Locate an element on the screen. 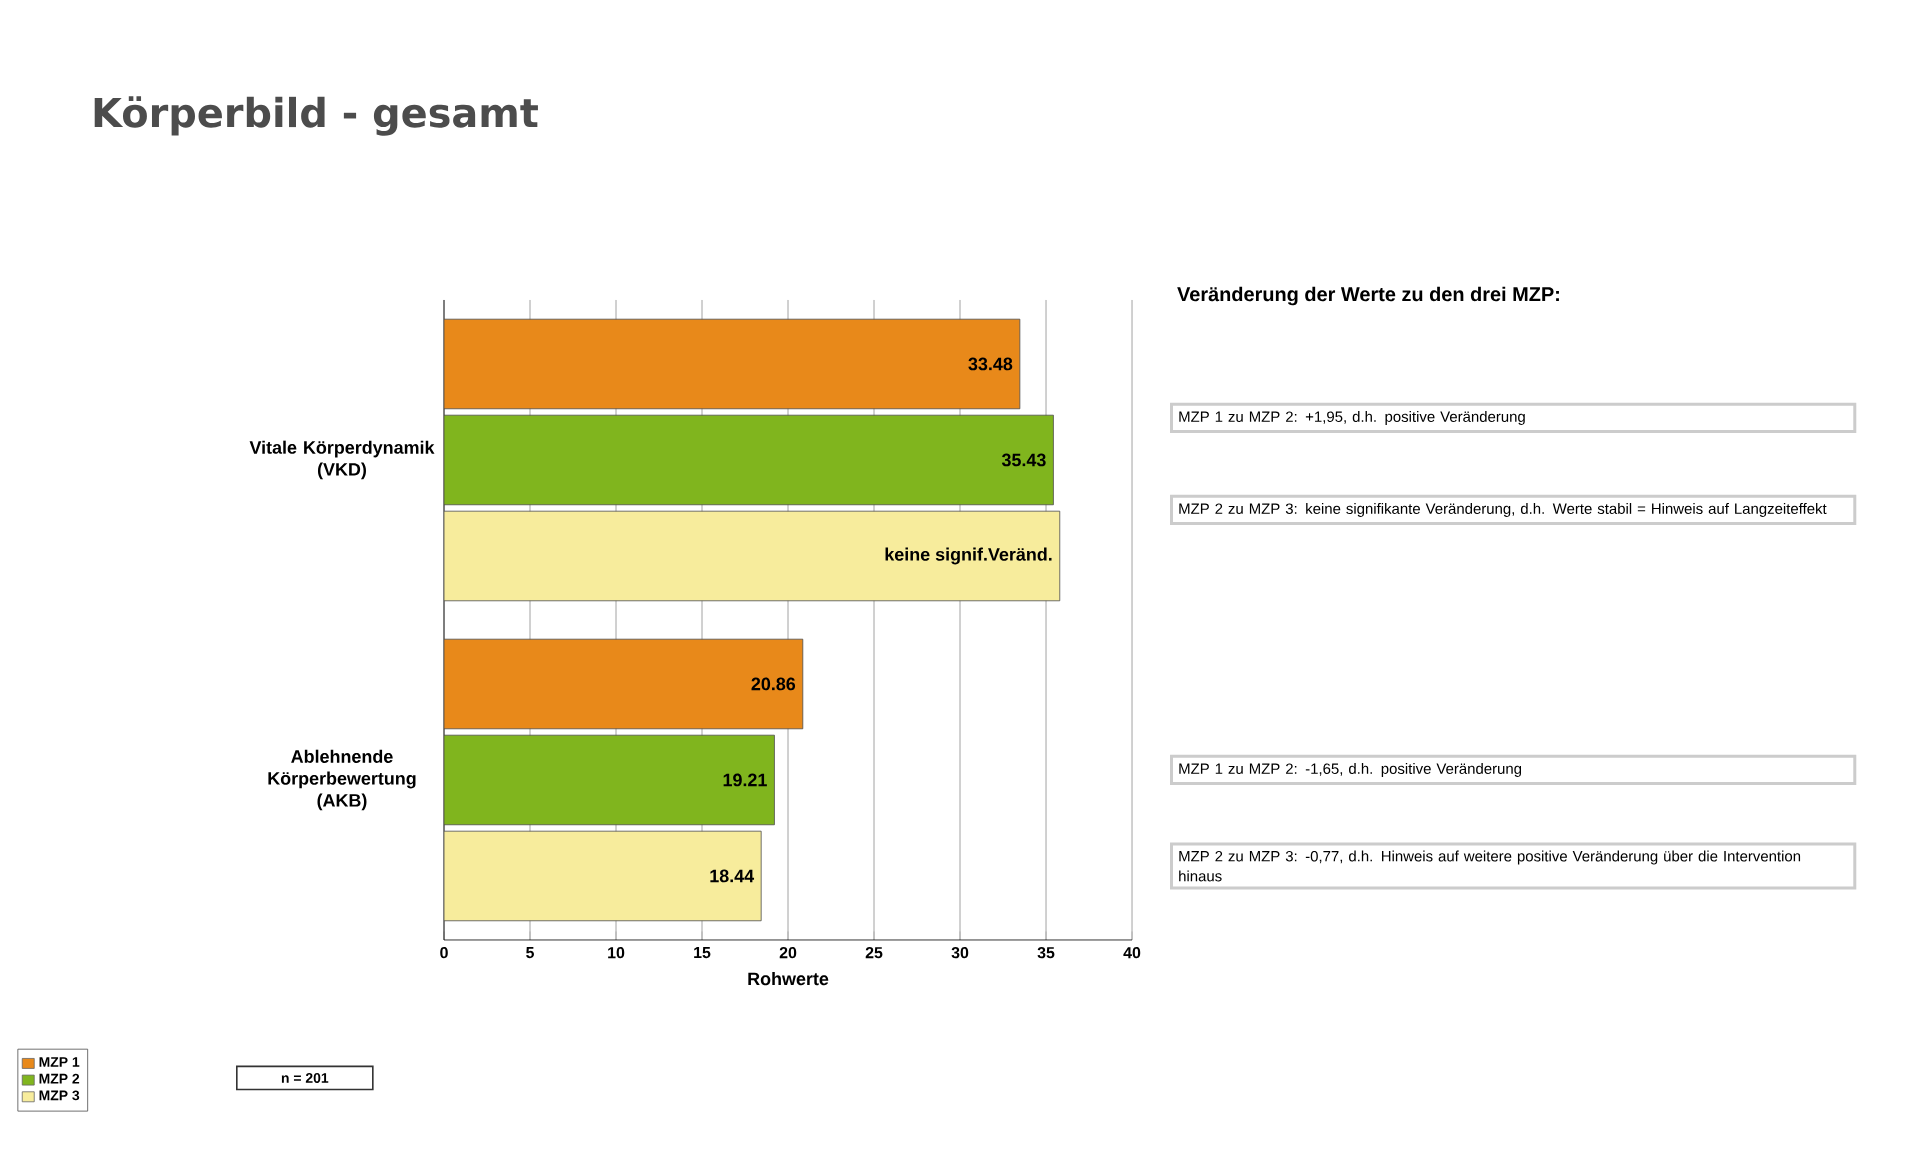 The image size is (1908, 1170). text: Veränderung der Werte zu den drei MZP: is located at coordinates (1368, 296).